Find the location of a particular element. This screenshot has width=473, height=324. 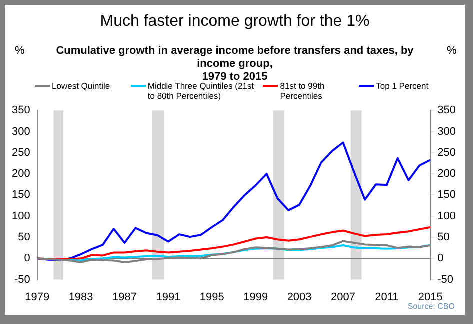

x-tick-label: 2011 is located at coordinates (387, 297).